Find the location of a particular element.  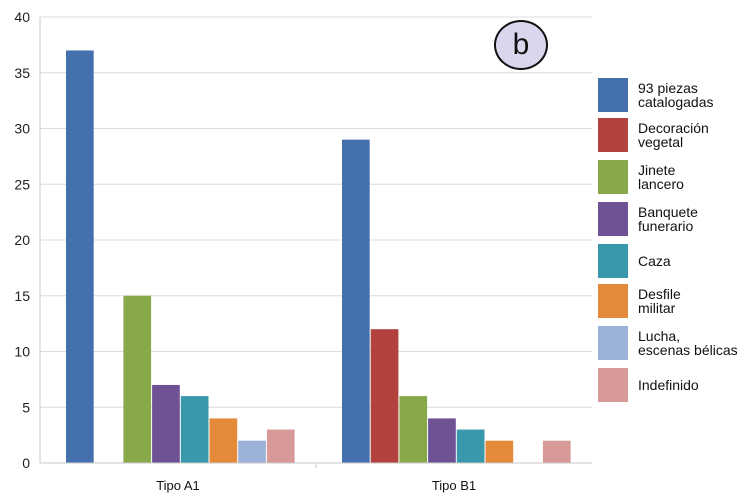

legend-label: Caza is located at coordinates (654, 261).